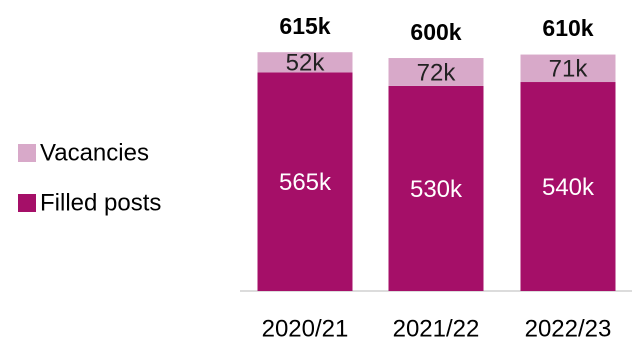 The image size is (632, 347). What do you see at coordinates (94, 152) in the screenshot?
I see `legend-label: Vacancies` at bounding box center [94, 152].